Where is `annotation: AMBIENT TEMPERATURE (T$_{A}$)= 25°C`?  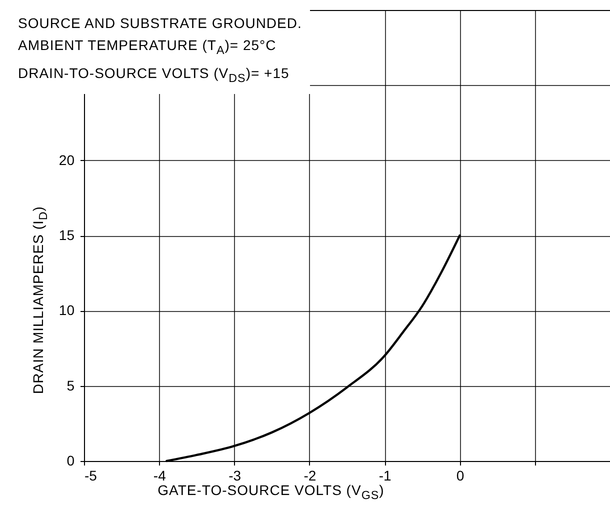 annotation: AMBIENT TEMPERATURE (T$_{A}$)= 25°C is located at coordinates (148, 47).